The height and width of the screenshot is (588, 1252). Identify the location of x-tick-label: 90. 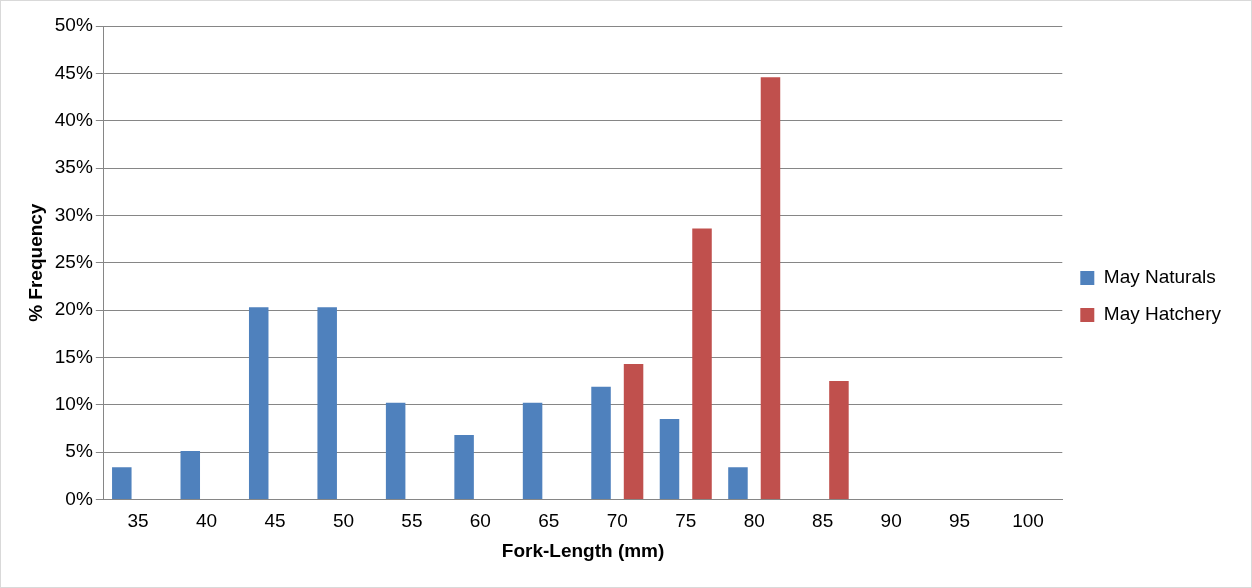
(891, 521).